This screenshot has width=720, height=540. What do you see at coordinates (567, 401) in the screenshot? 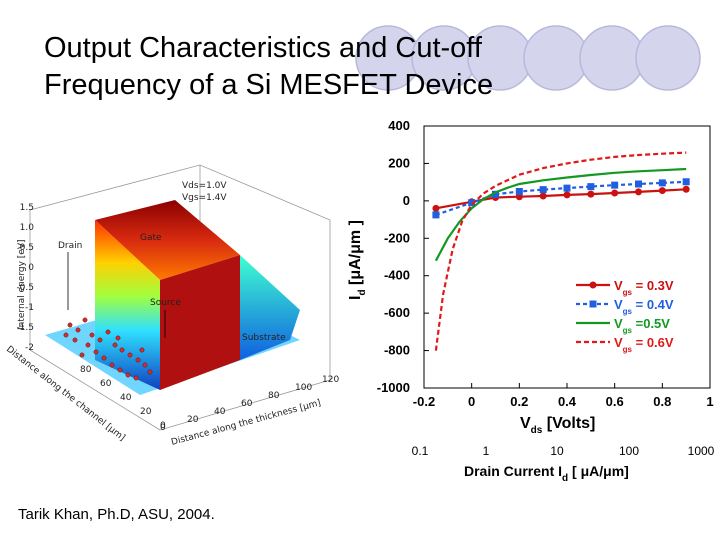
I see `x-tick-label: 0.4` at bounding box center [567, 401].